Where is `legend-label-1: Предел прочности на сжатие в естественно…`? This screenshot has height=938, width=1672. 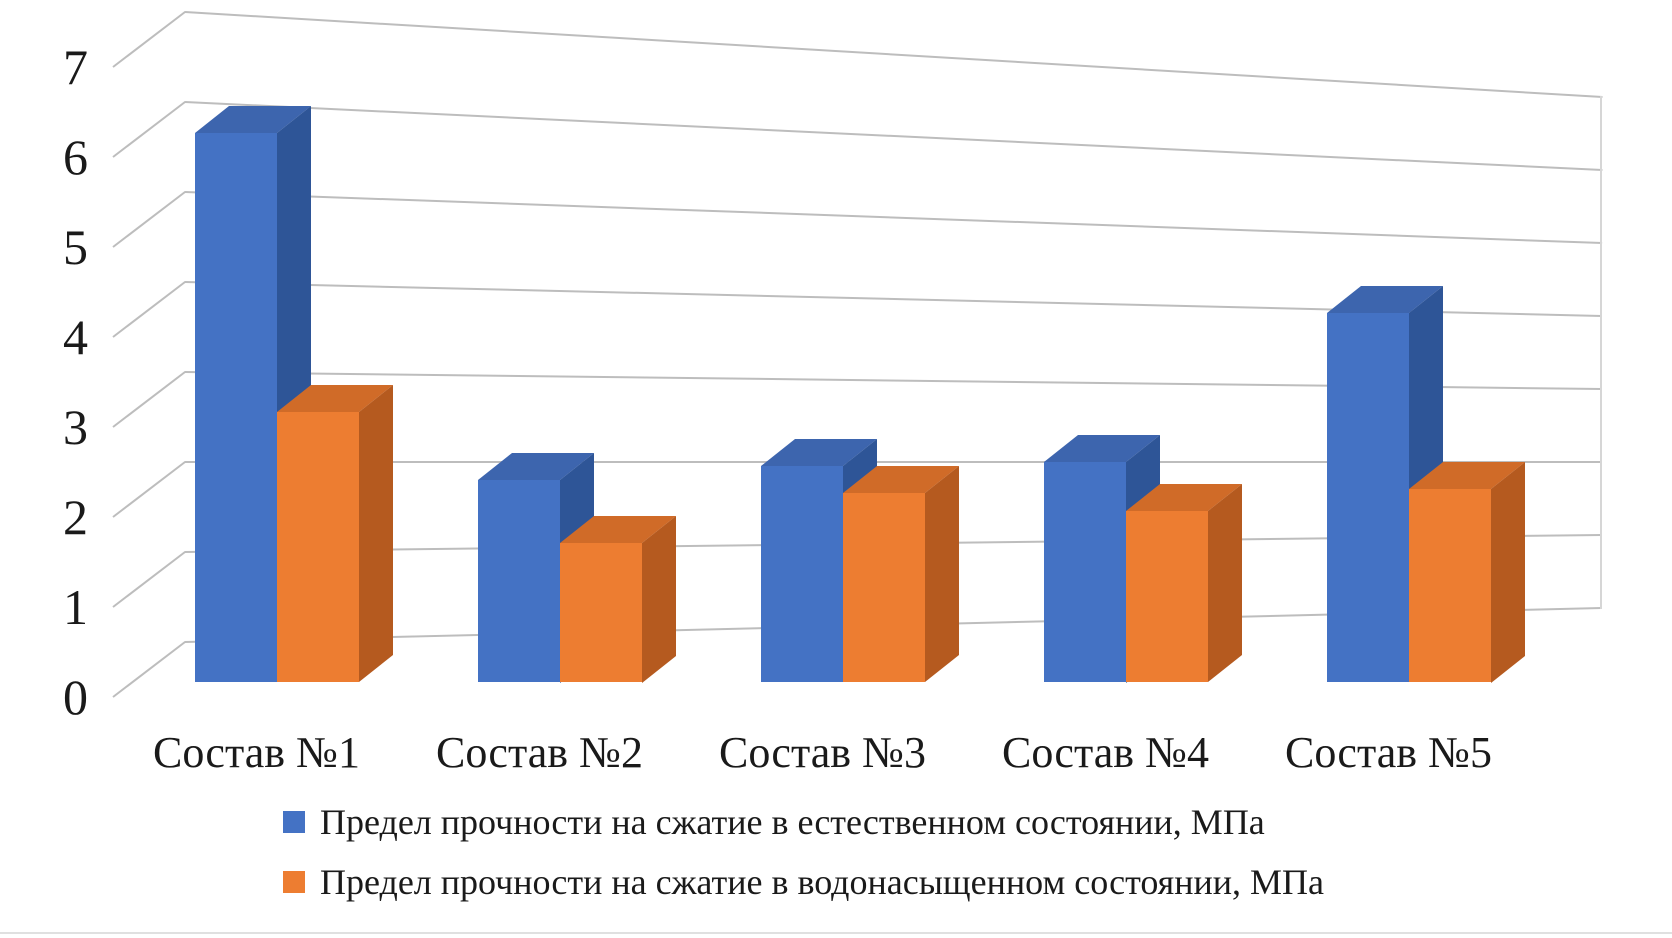
legend-label-1: Предел прочности на сжатие в естественно… is located at coordinates (792, 822).